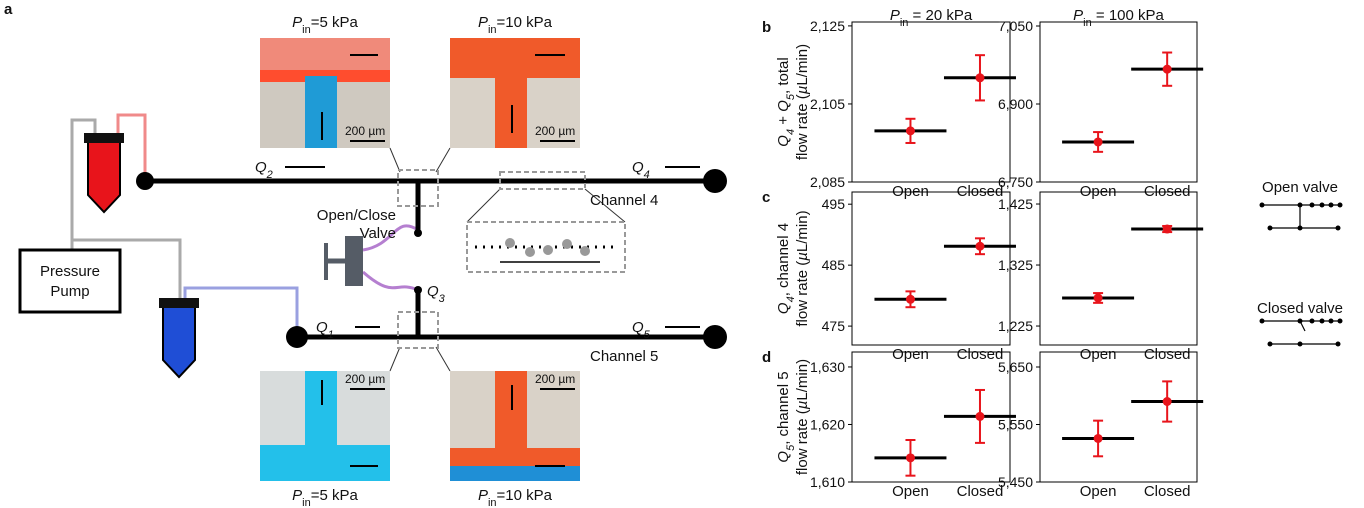  I want to click on text-run: =10 kPa, so click(525, 495).